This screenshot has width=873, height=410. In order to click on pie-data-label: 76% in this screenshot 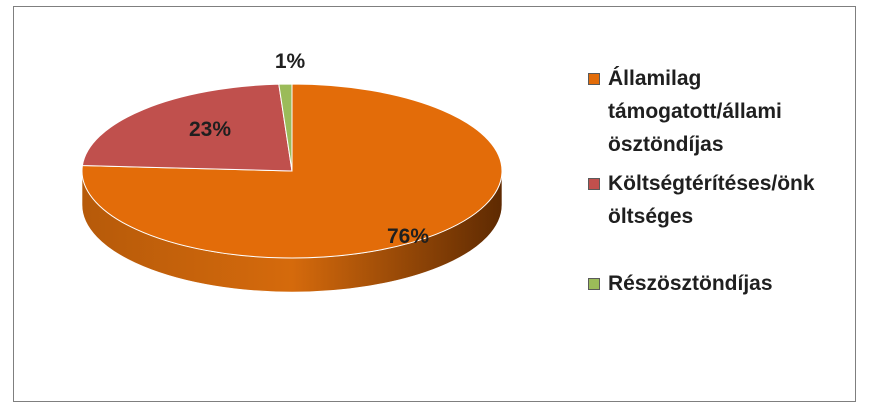, I will do `click(408, 236)`.